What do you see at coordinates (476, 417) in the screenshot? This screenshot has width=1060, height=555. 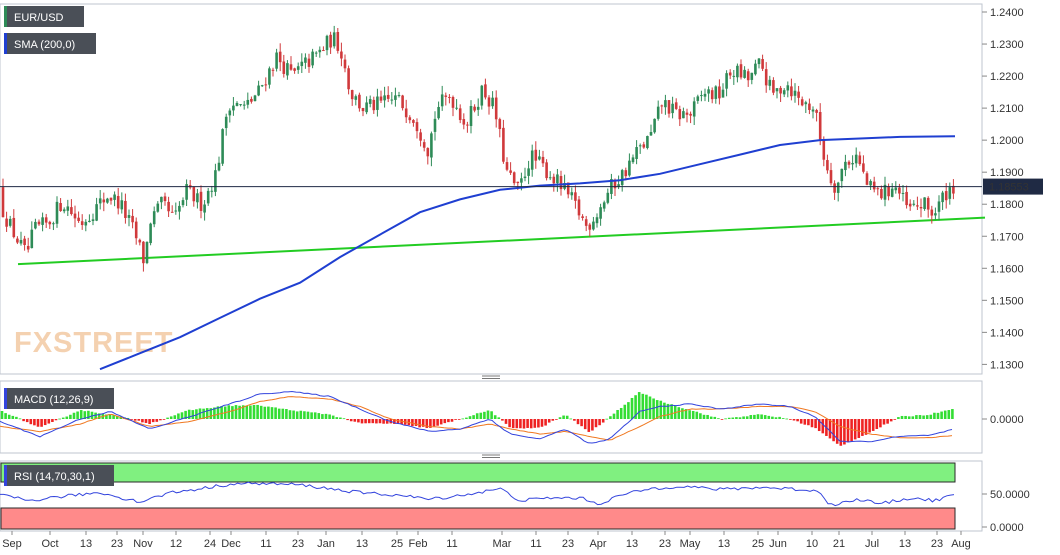 I see `macd-line` at bounding box center [476, 417].